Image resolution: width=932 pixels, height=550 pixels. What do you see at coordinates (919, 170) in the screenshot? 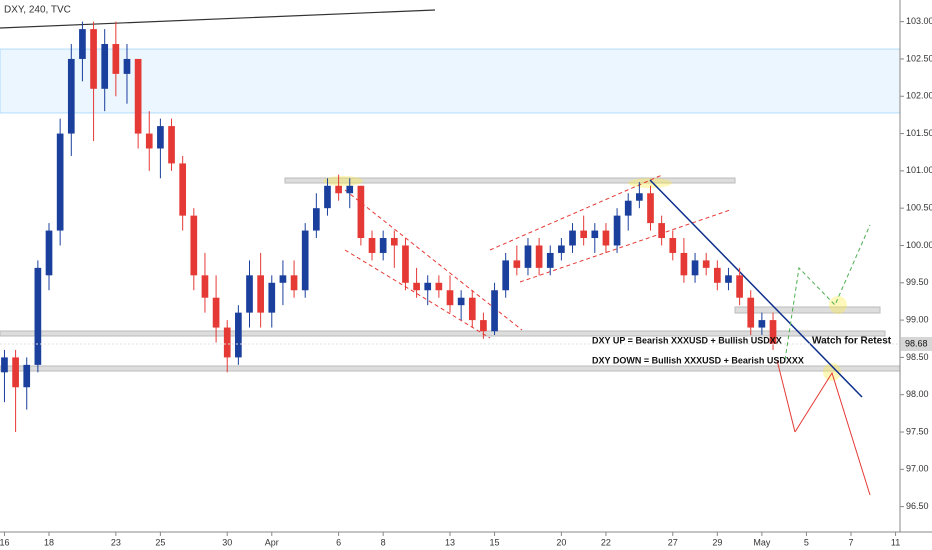
I see `y-tick-label: 101.00` at bounding box center [919, 170].